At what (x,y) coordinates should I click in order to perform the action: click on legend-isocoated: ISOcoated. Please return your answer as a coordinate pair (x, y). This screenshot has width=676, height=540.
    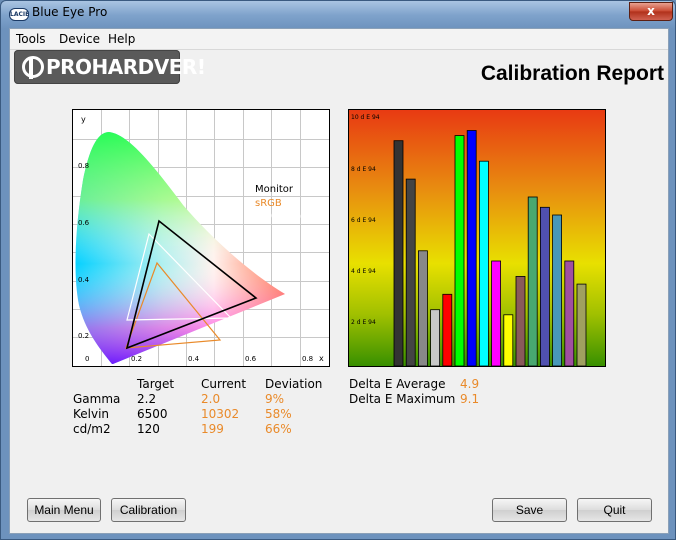
    Looking at the image, I should click on (280, 216).